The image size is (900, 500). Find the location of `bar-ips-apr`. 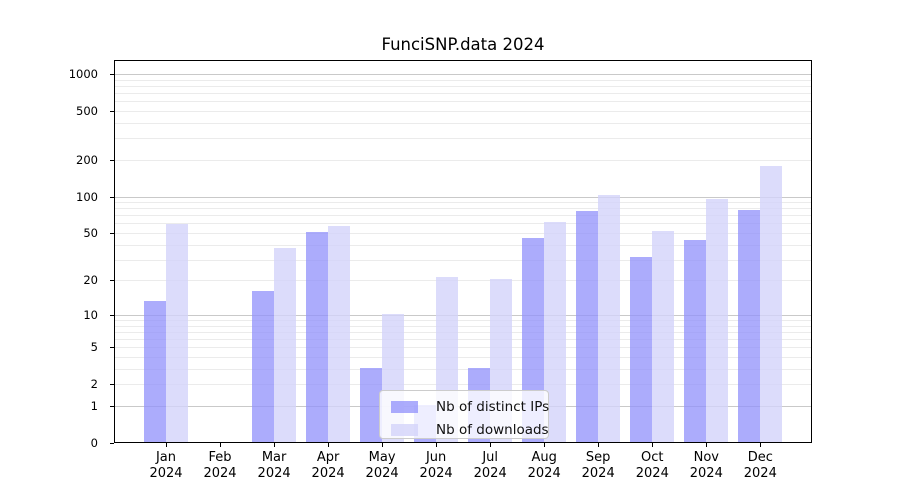

bar-ips-apr is located at coordinates (317, 337).